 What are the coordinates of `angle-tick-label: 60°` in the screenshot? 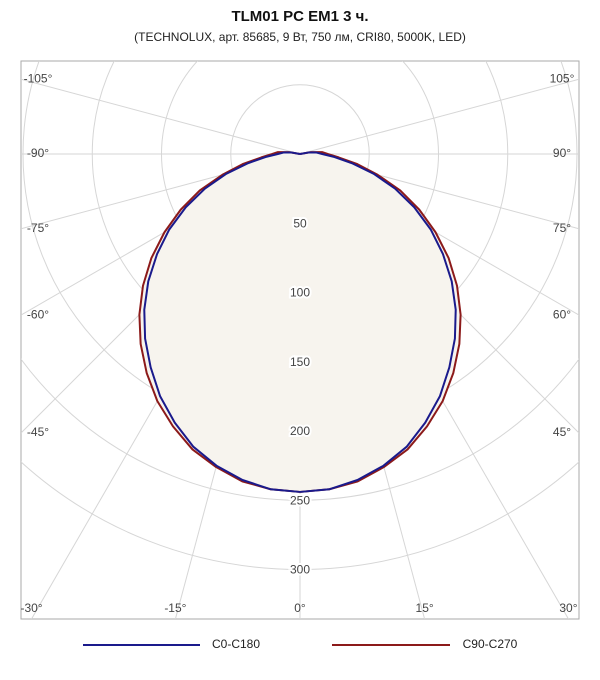 It's located at (562, 314).